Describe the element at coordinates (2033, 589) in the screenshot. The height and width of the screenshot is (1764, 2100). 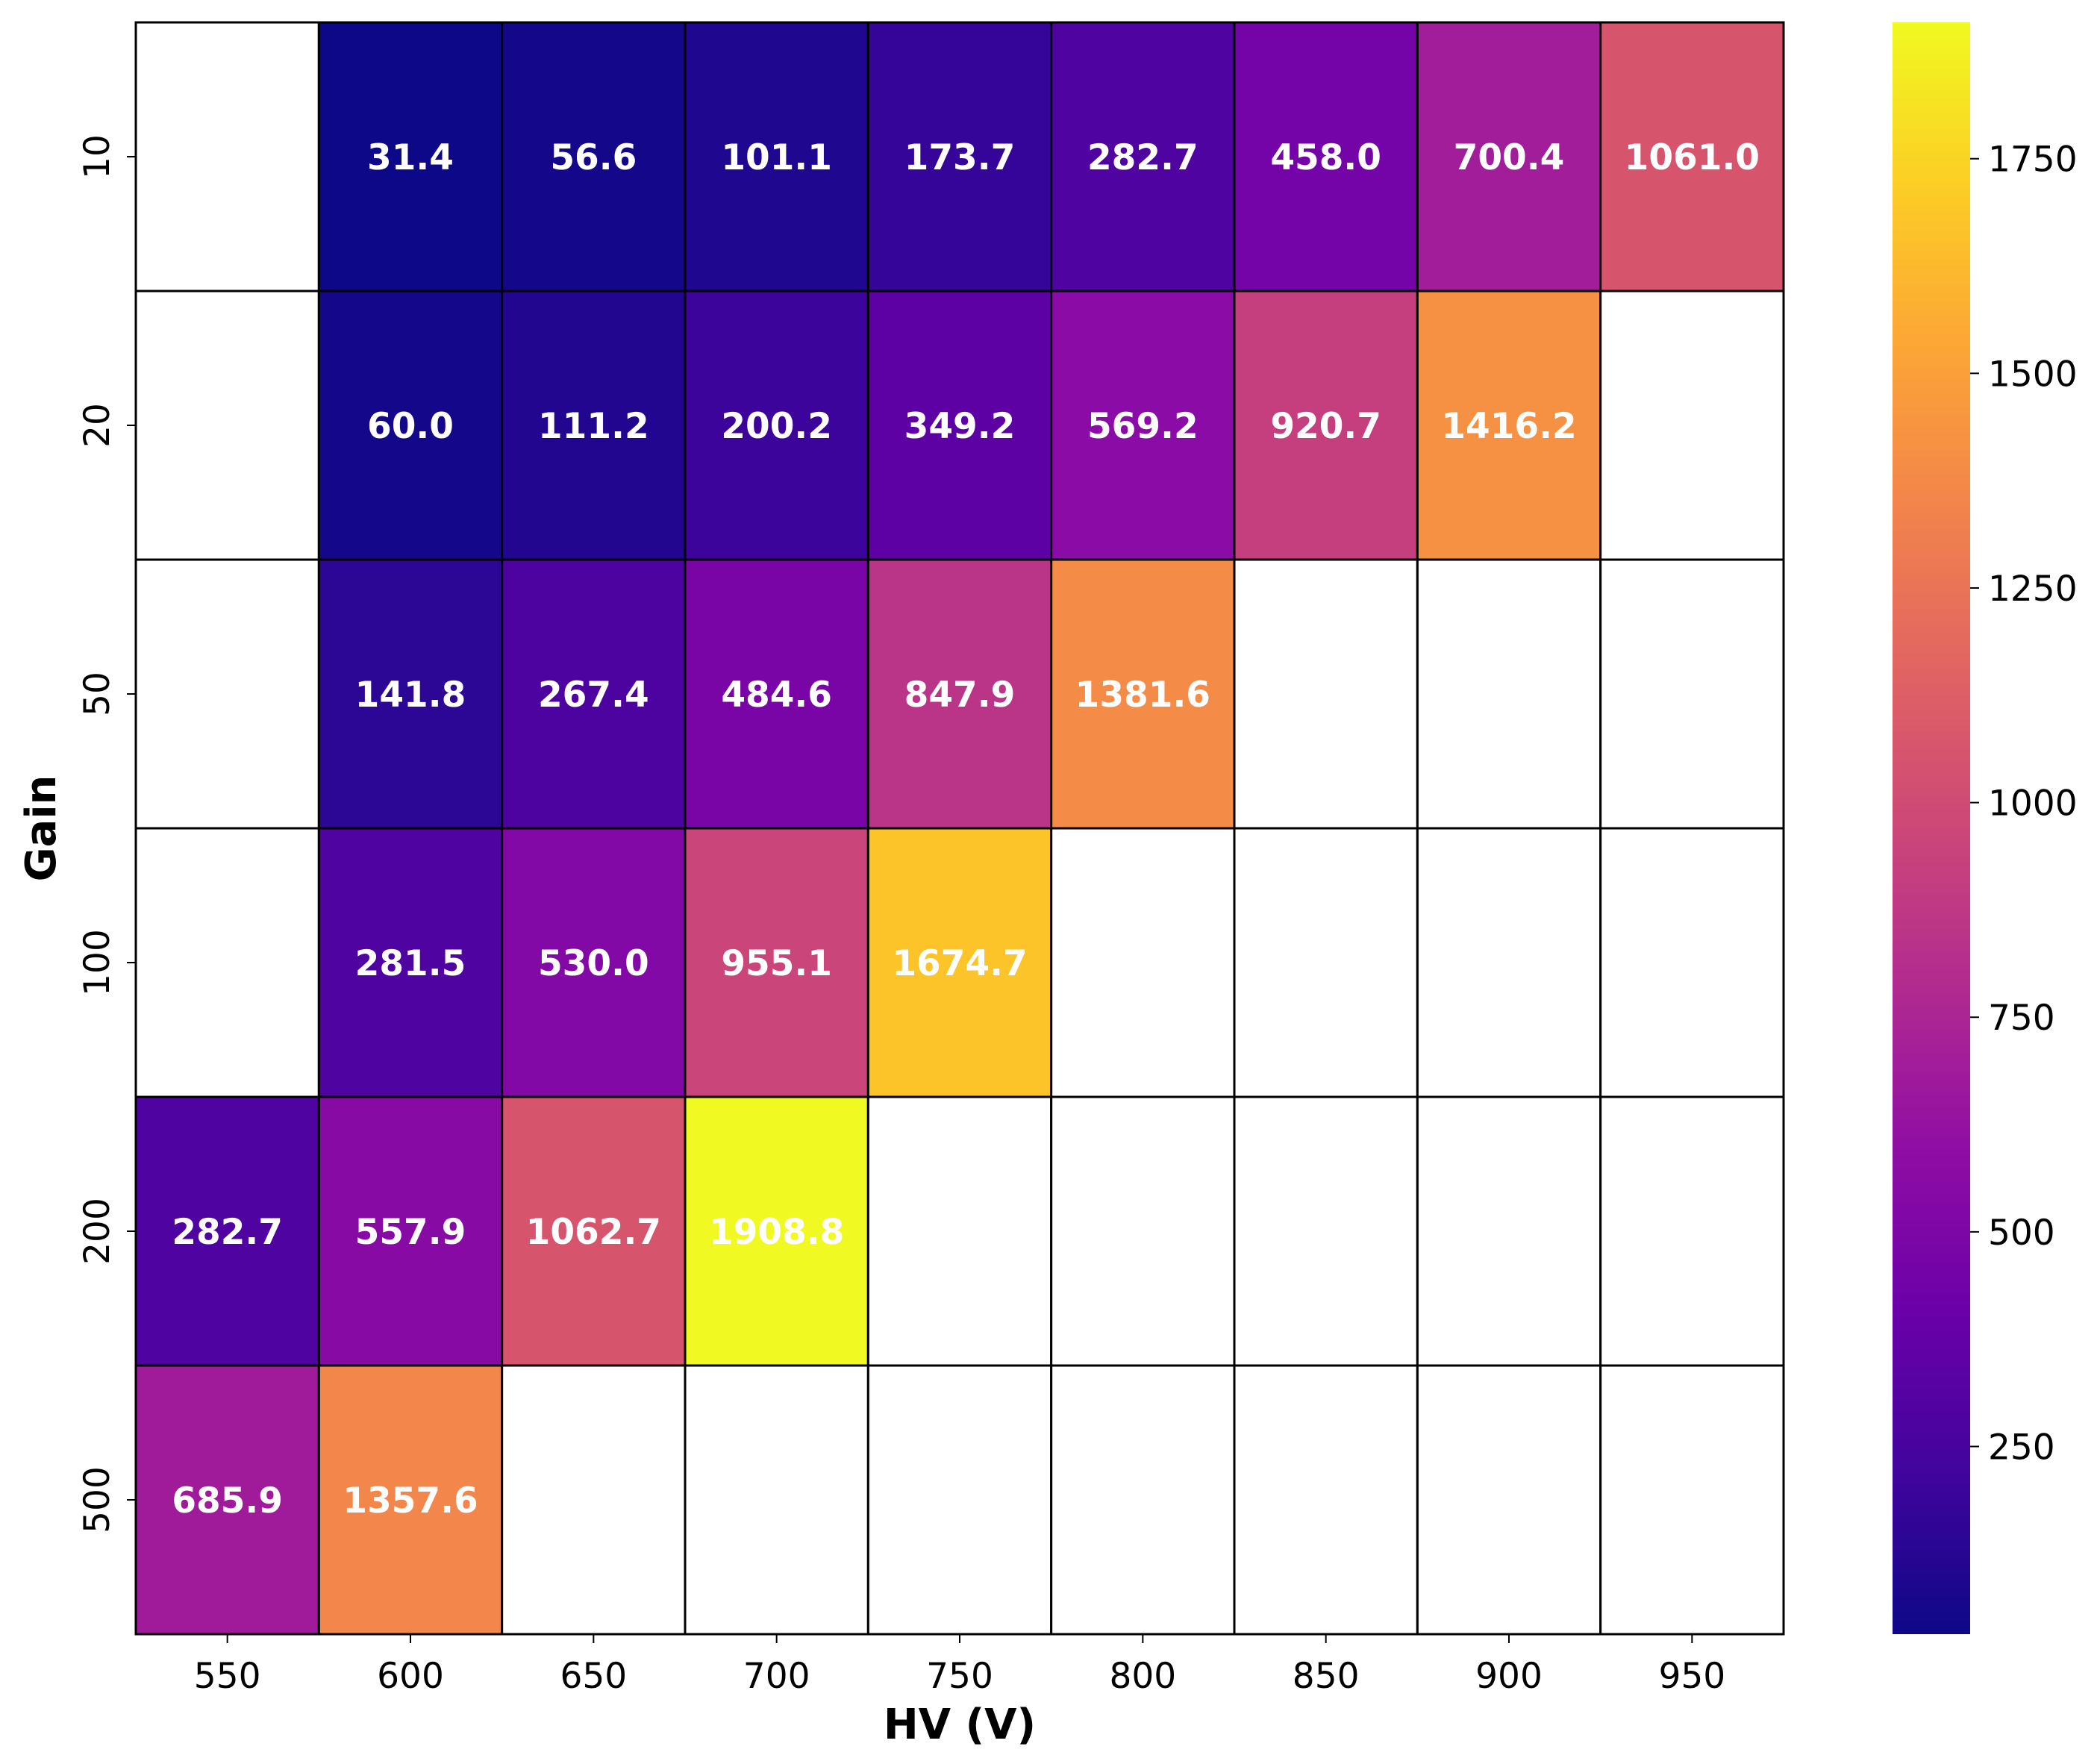
I see `colorbar-tick-label: 1250` at that location.